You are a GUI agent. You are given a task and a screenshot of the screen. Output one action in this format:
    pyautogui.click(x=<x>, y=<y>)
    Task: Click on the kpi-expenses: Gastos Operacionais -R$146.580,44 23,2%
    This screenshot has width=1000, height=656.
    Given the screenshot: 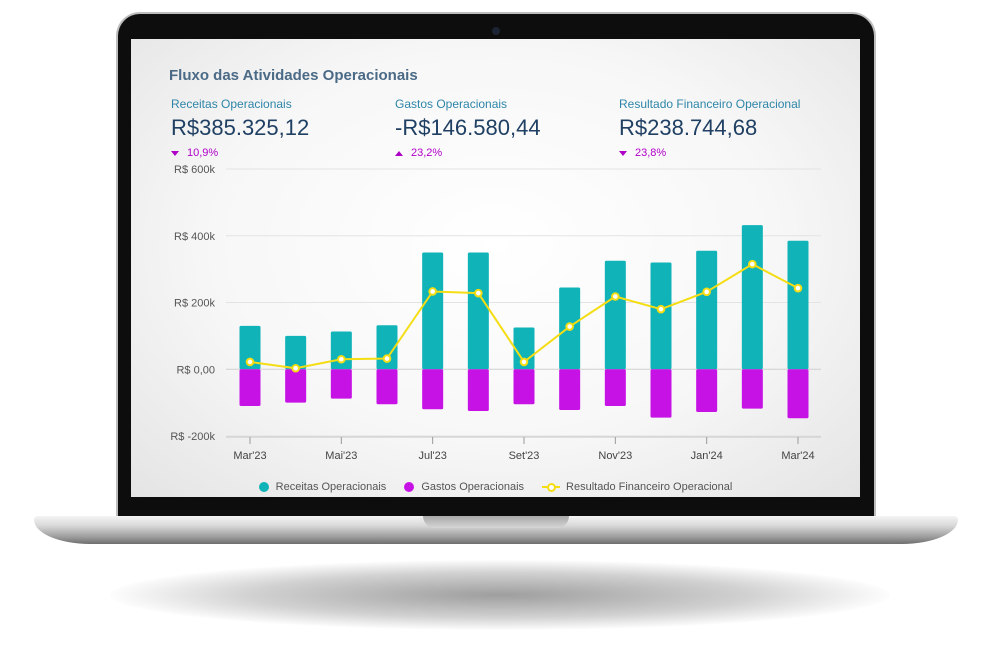 What is the action you would take?
    pyautogui.click(x=468, y=128)
    